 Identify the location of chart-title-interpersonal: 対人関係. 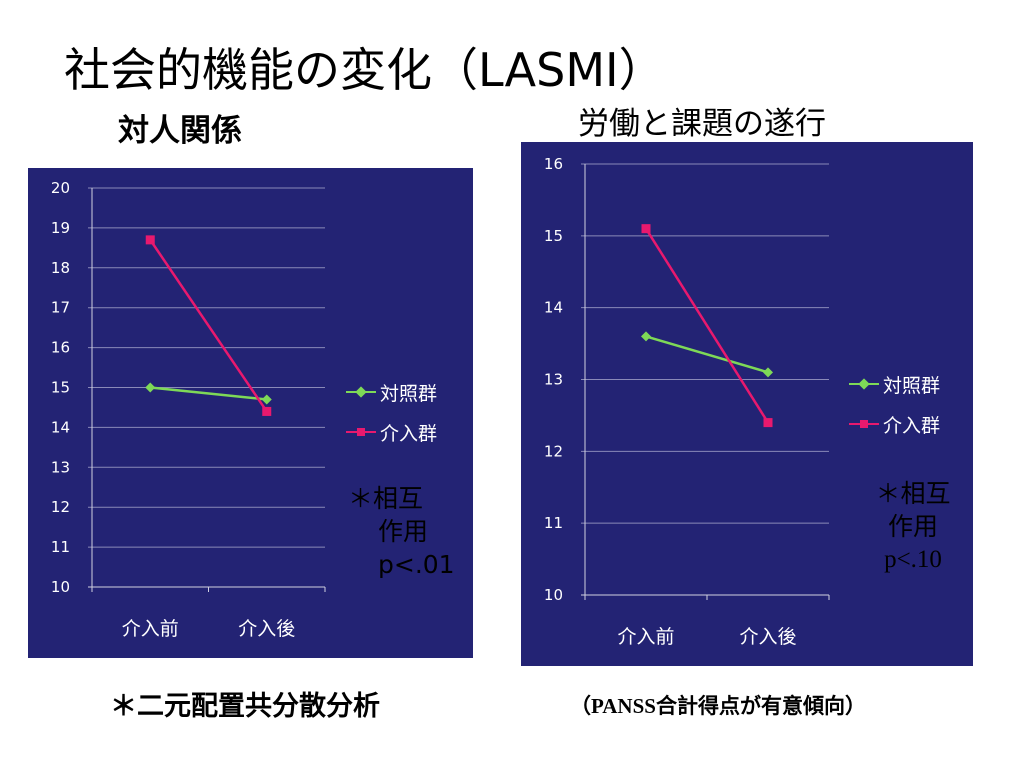
(180, 131).